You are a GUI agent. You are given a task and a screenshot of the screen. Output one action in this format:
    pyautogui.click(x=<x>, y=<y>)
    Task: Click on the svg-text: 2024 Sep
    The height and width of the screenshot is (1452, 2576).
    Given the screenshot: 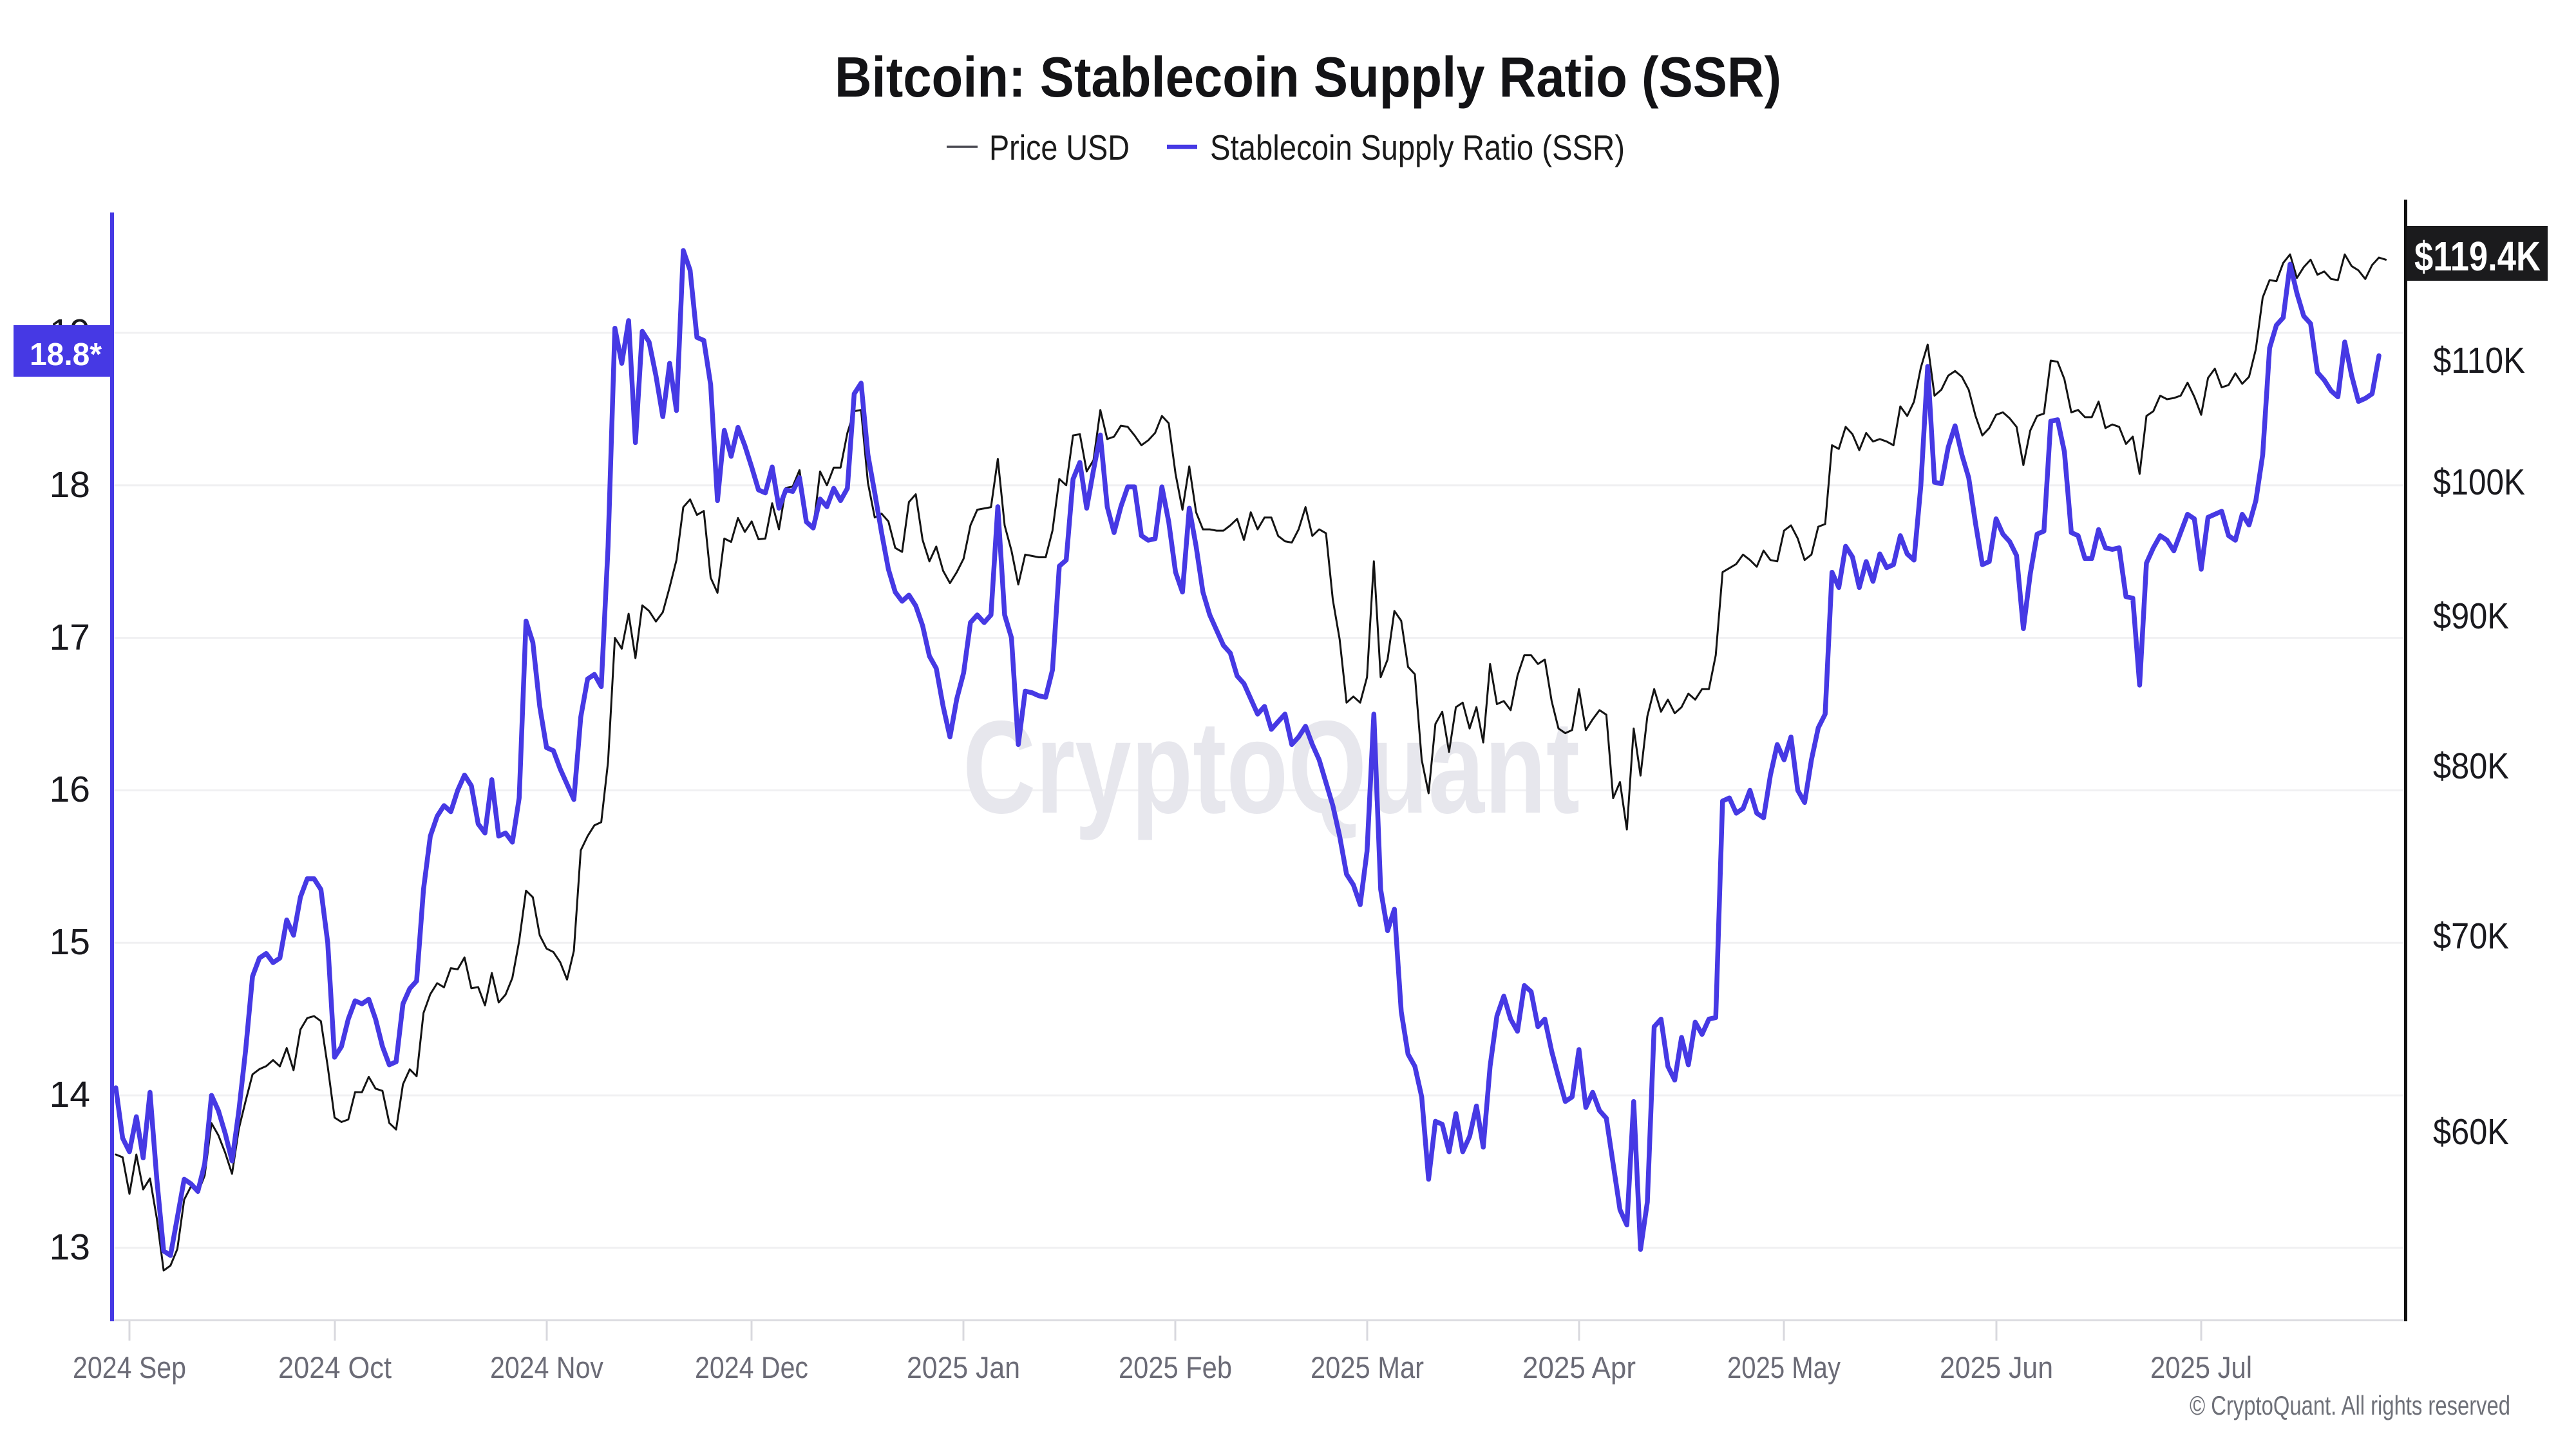 What is the action you would take?
    pyautogui.click(x=129, y=1367)
    